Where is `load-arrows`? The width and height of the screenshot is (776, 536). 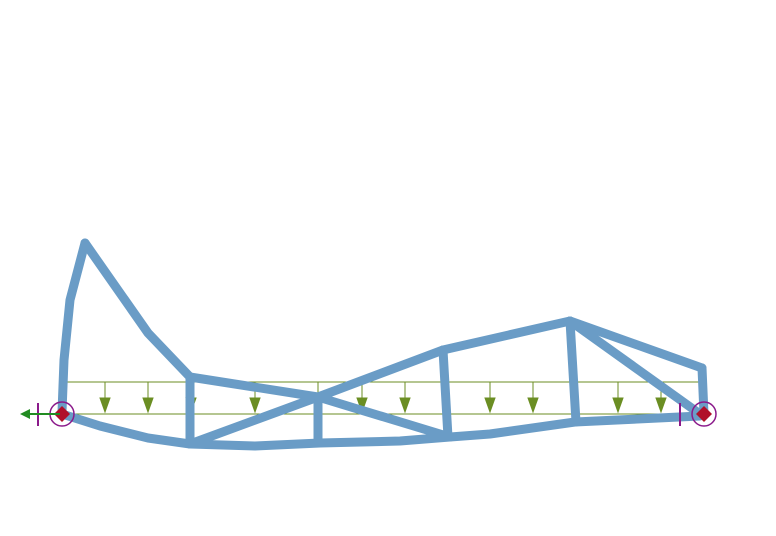
load-arrows is located at coordinates (383, 398).